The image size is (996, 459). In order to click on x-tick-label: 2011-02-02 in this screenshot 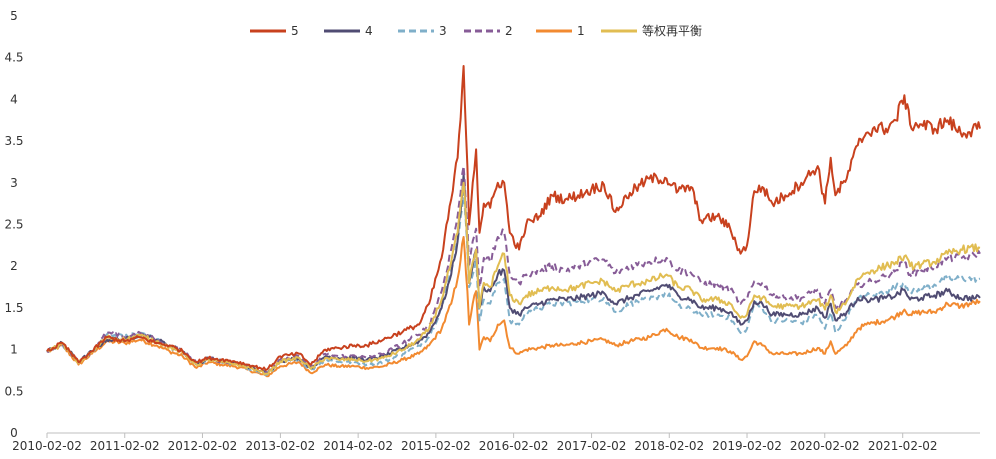, I will do `click(125, 446)`.